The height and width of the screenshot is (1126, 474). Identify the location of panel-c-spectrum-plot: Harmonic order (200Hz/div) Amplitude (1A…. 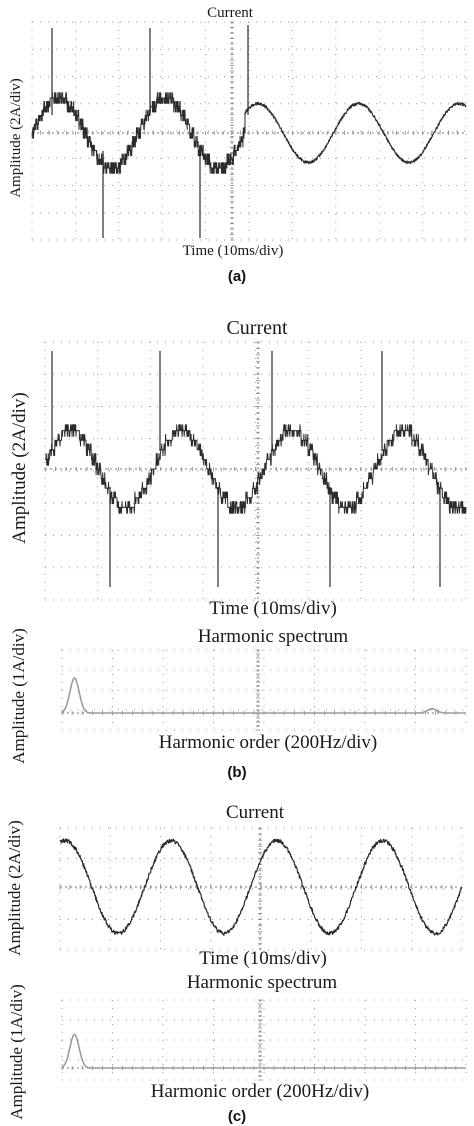
(237, 1052).